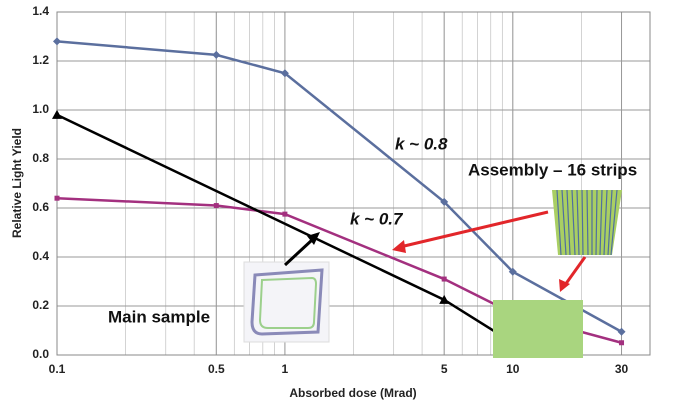 The height and width of the screenshot is (412, 687). What do you see at coordinates (216, 369) in the screenshot?
I see `x-tick-label: 0.5` at bounding box center [216, 369].